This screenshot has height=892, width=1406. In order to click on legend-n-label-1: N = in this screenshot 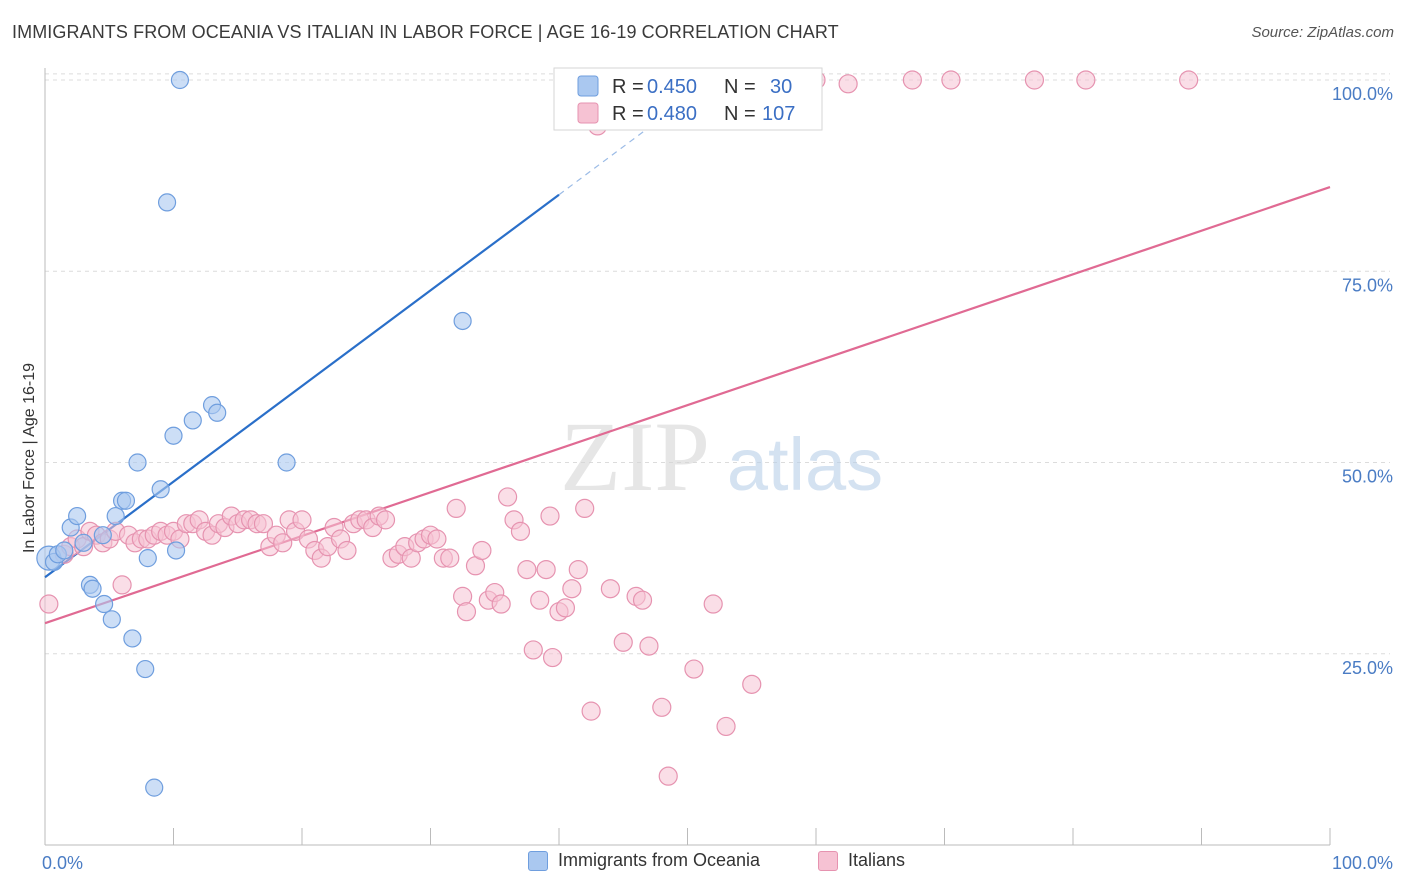, I will do `click(740, 87)`.